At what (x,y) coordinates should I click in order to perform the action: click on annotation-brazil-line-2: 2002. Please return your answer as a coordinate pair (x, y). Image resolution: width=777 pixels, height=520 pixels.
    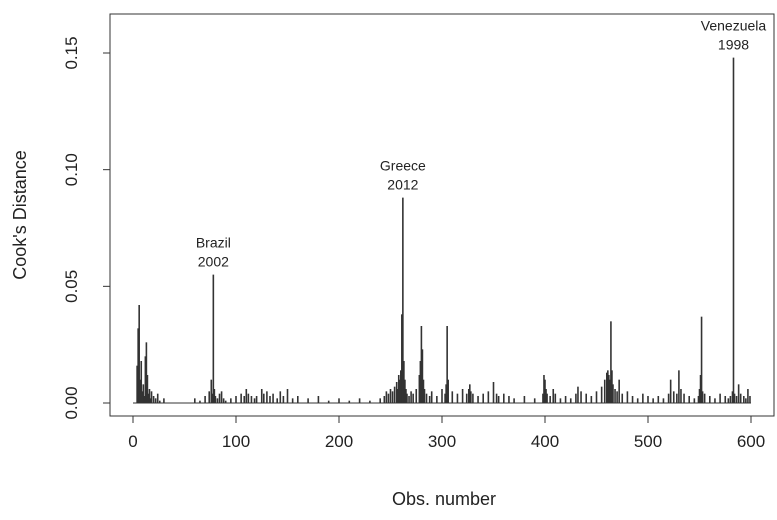
    Looking at the image, I should click on (213, 262).